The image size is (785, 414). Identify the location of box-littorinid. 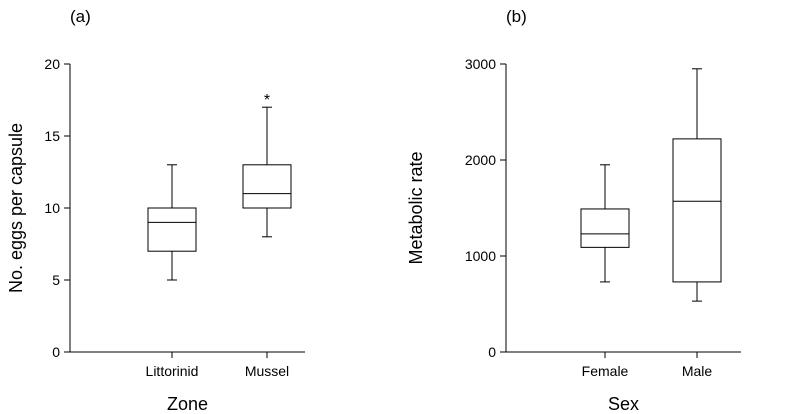
(172, 222).